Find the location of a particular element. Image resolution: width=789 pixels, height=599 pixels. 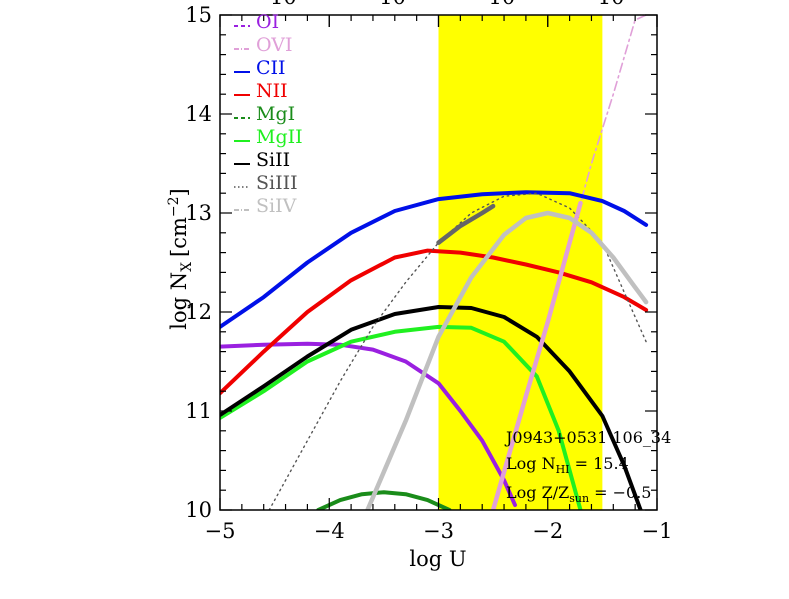

annotation-line-3: Log Z/Zsun = −0.5 is located at coordinates (578, 494).